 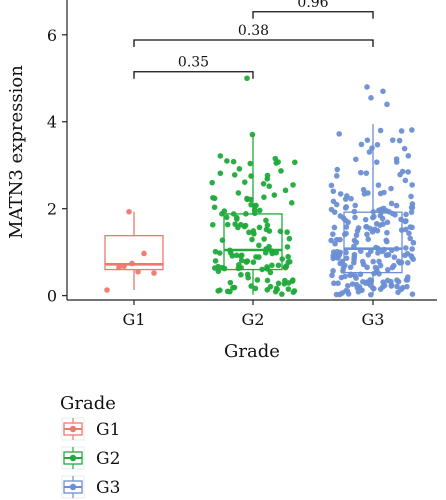 I want to click on x-axis-title: Grade, so click(x=252, y=351).